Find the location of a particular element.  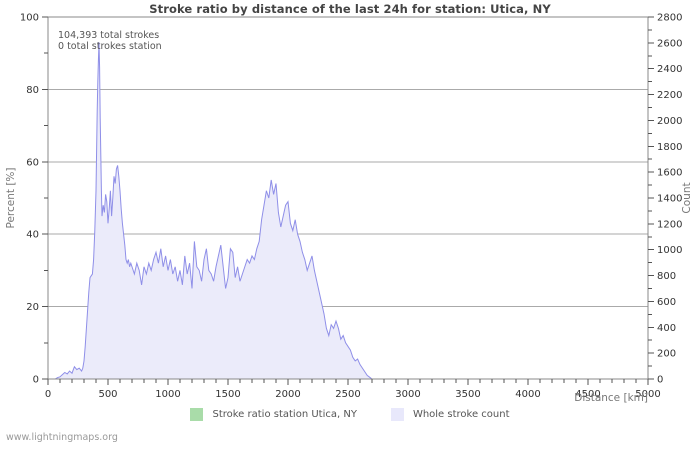

legend-swatch-stroke-ratio is located at coordinates (197, 414).